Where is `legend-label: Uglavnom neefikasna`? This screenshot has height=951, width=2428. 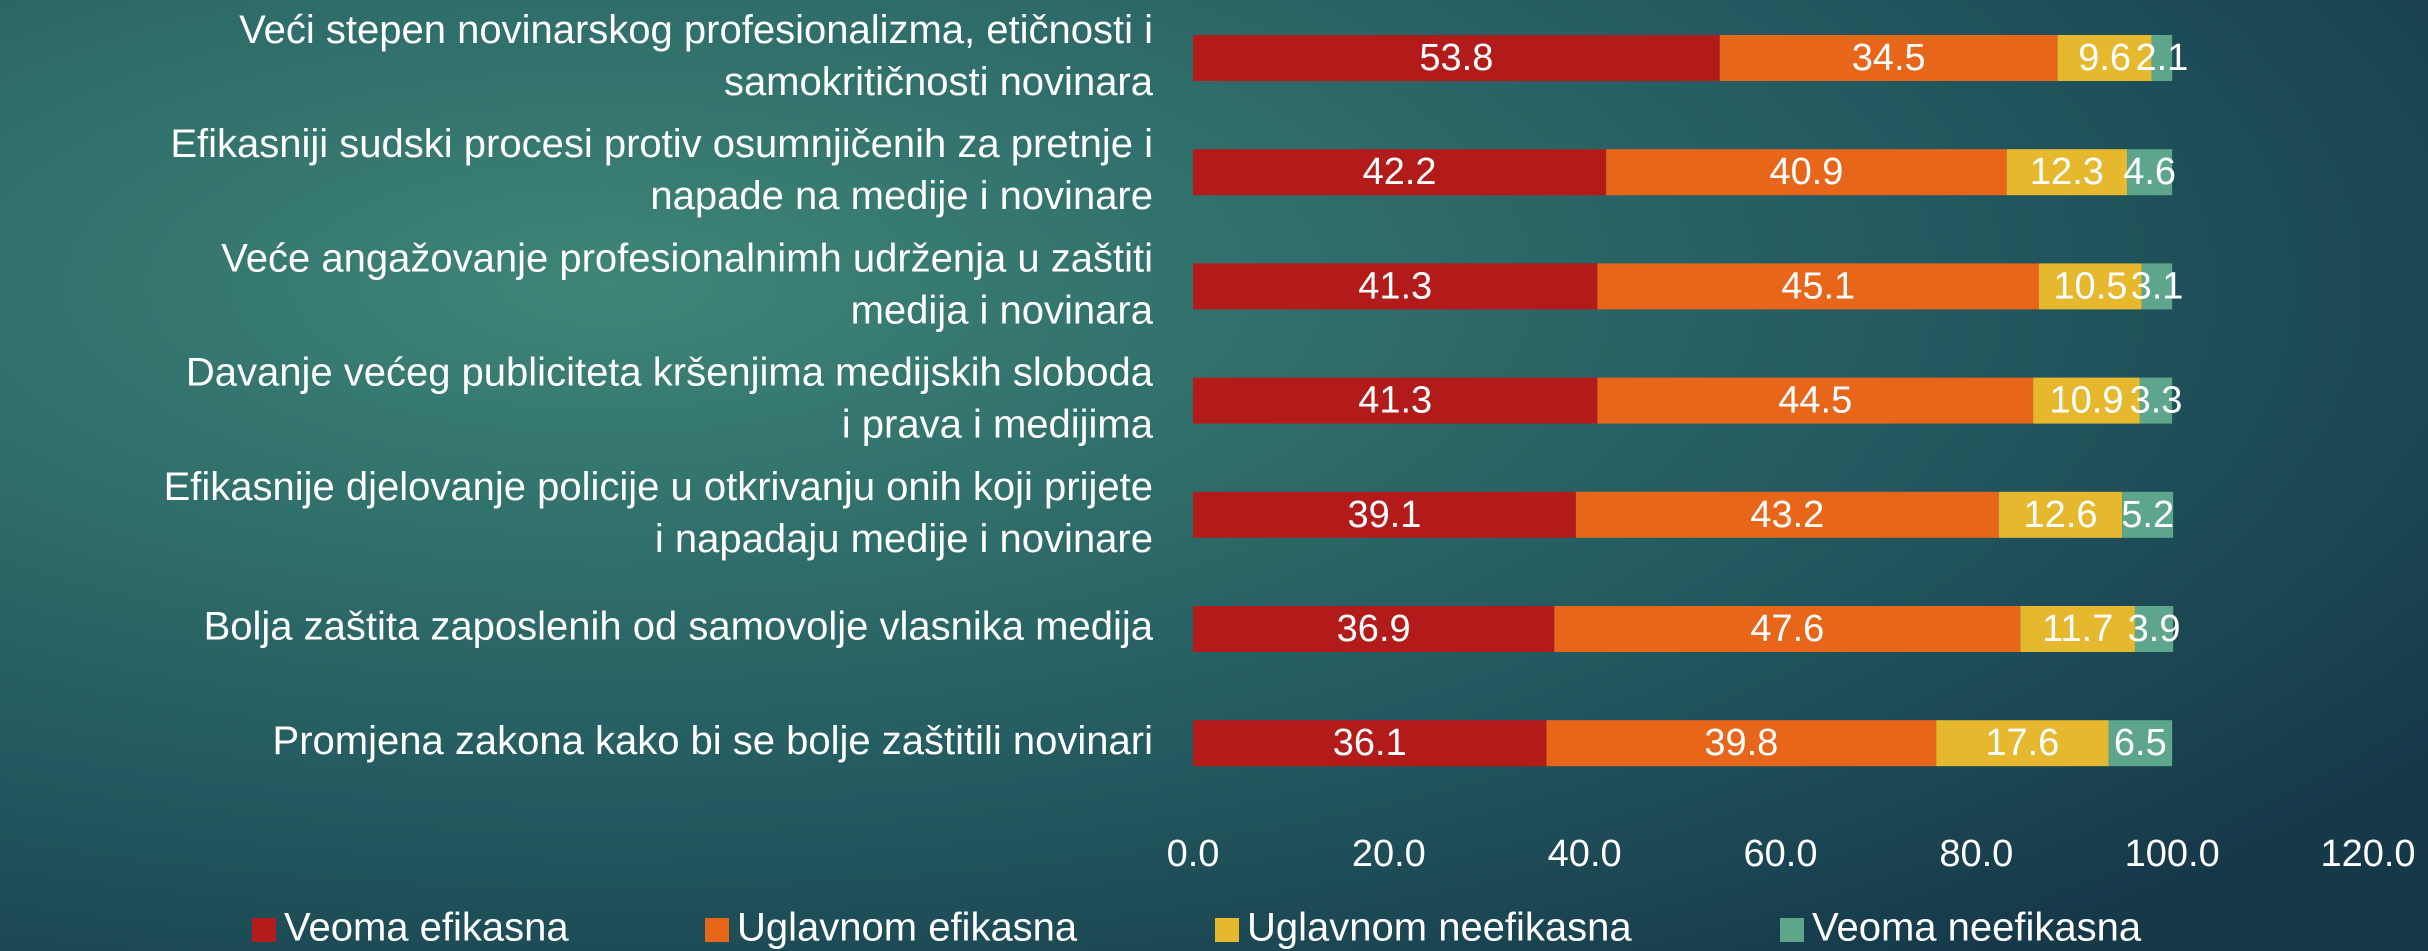
legend-label: Uglavnom neefikasna is located at coordinates (1439, 928).